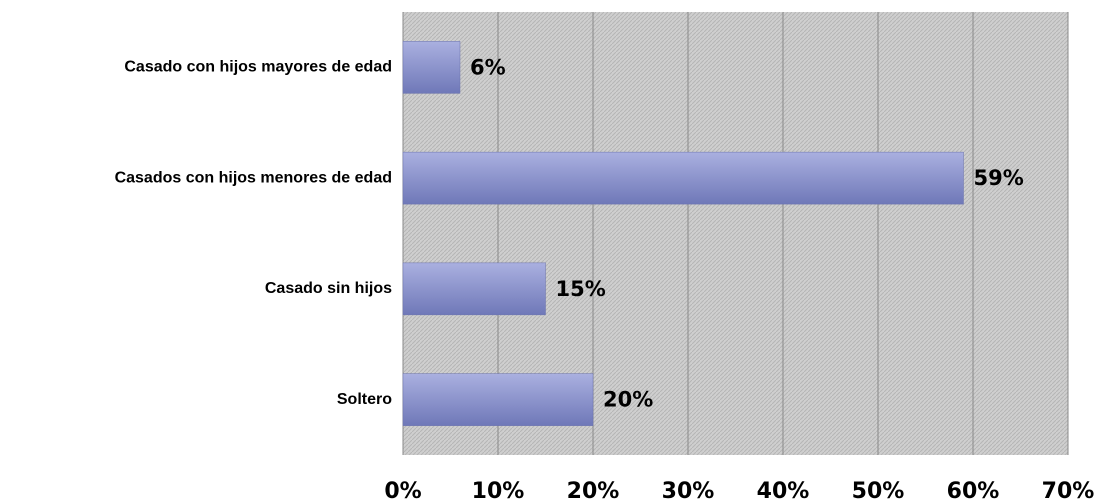 This screenshot has width=1097, height=504. I want to click on x-tick-label: 10%, so click(498, 491).